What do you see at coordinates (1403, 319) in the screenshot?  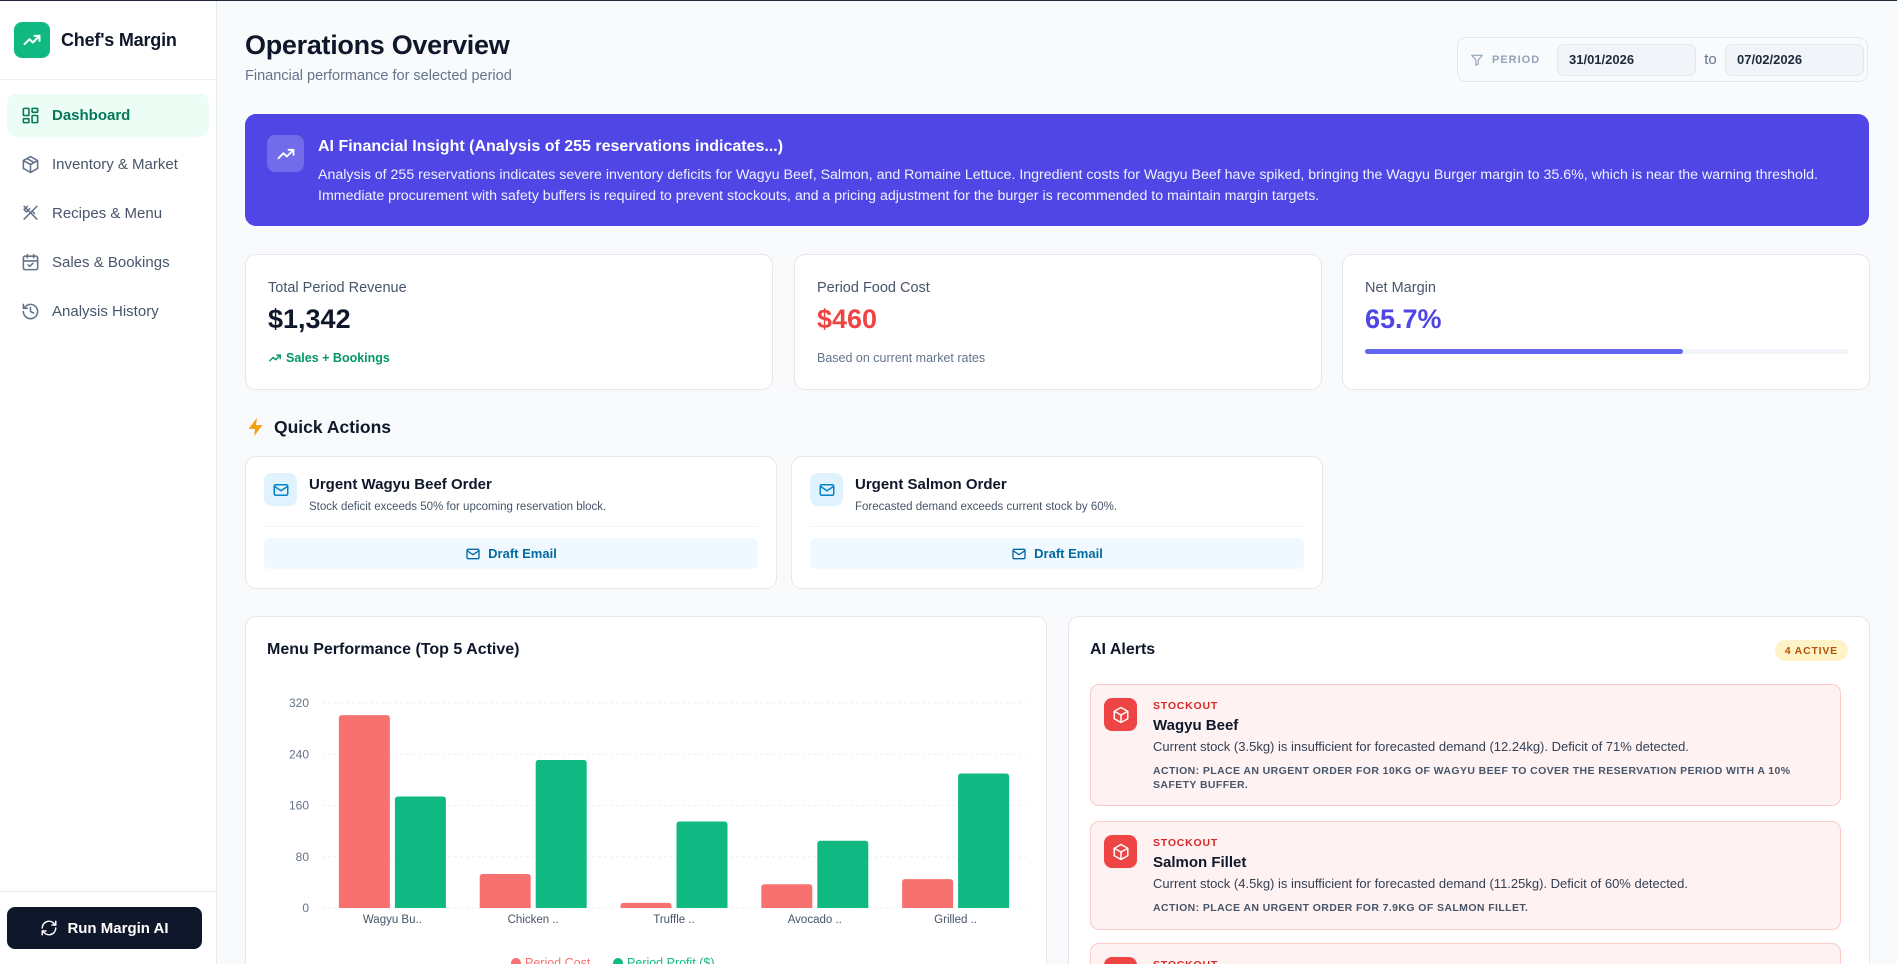 I see `kpi-value: 65.7%` at bounding box center [1403, 319].